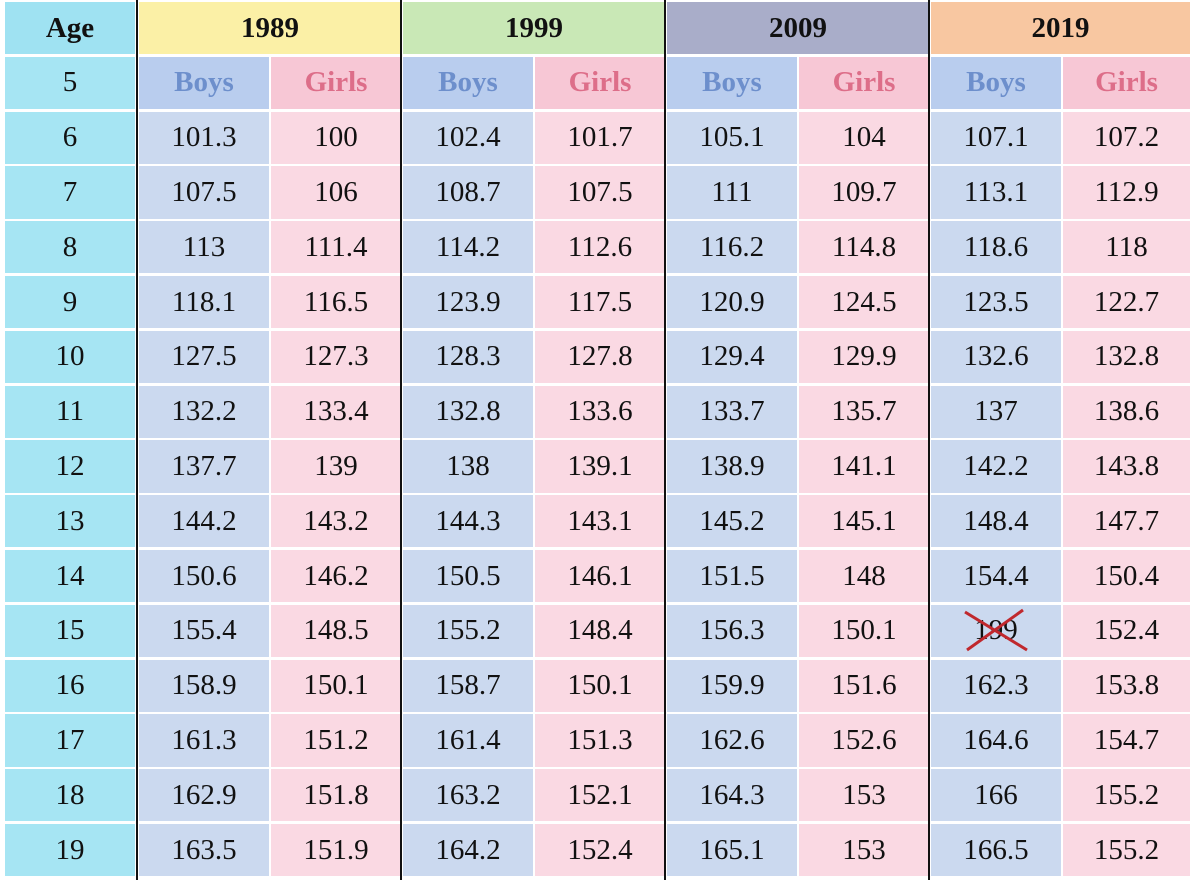  I want to click on value-cell: 152.4, so click(1126, 631).